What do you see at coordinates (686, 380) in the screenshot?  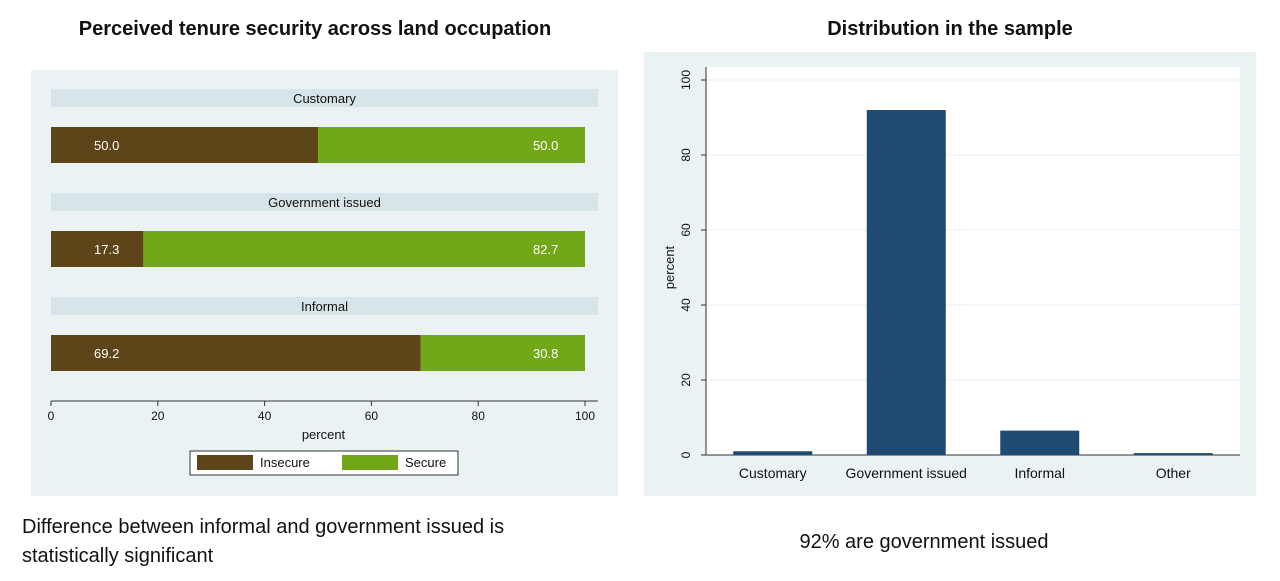 I see `y-tick-label-1: 20` at bounding box center [686, 380].